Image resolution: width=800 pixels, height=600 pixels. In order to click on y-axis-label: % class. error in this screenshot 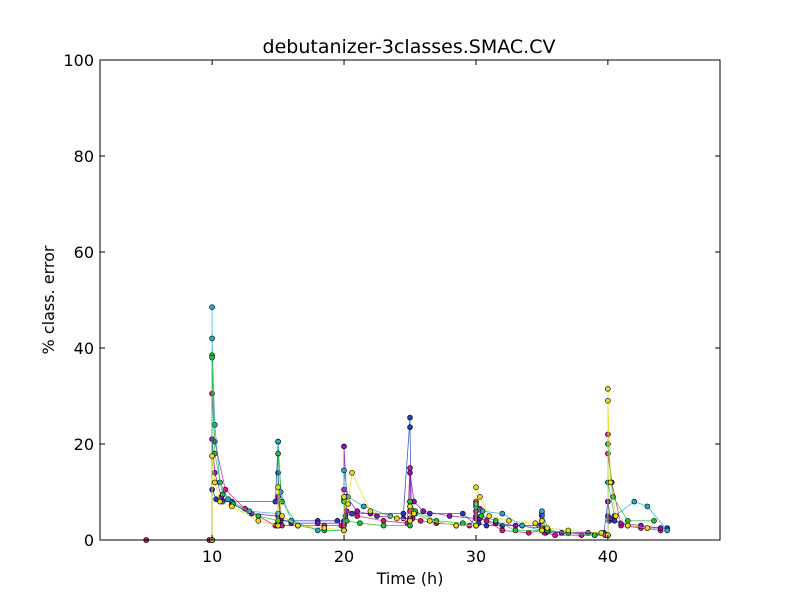, I will do `click(48, 299)`.